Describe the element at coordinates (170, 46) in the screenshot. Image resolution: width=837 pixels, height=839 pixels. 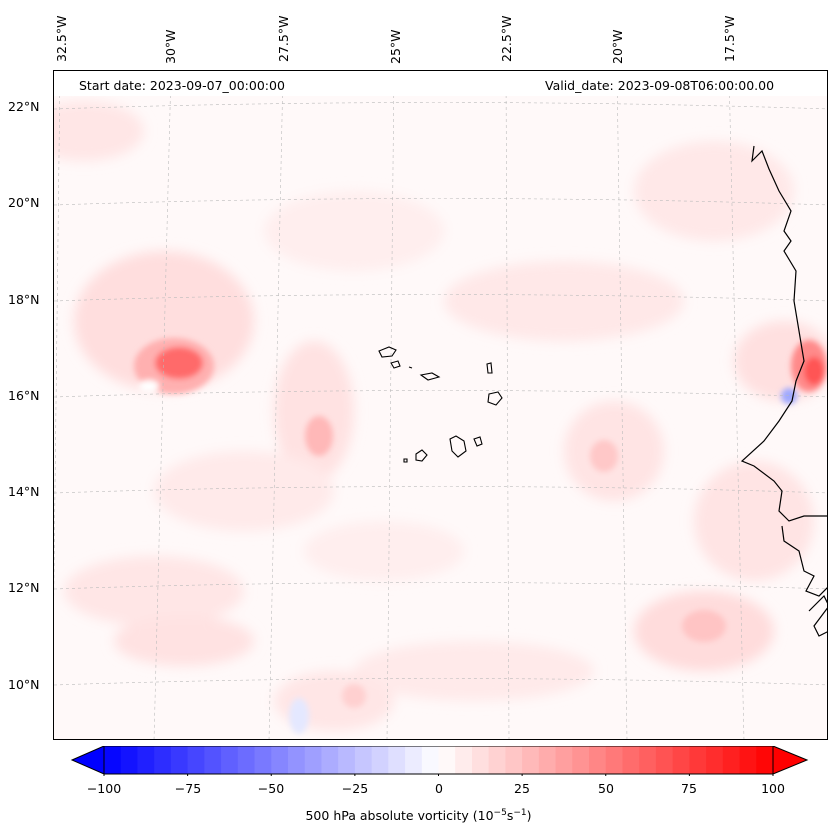
I see `lon-label-30w: 30°W` at that location.